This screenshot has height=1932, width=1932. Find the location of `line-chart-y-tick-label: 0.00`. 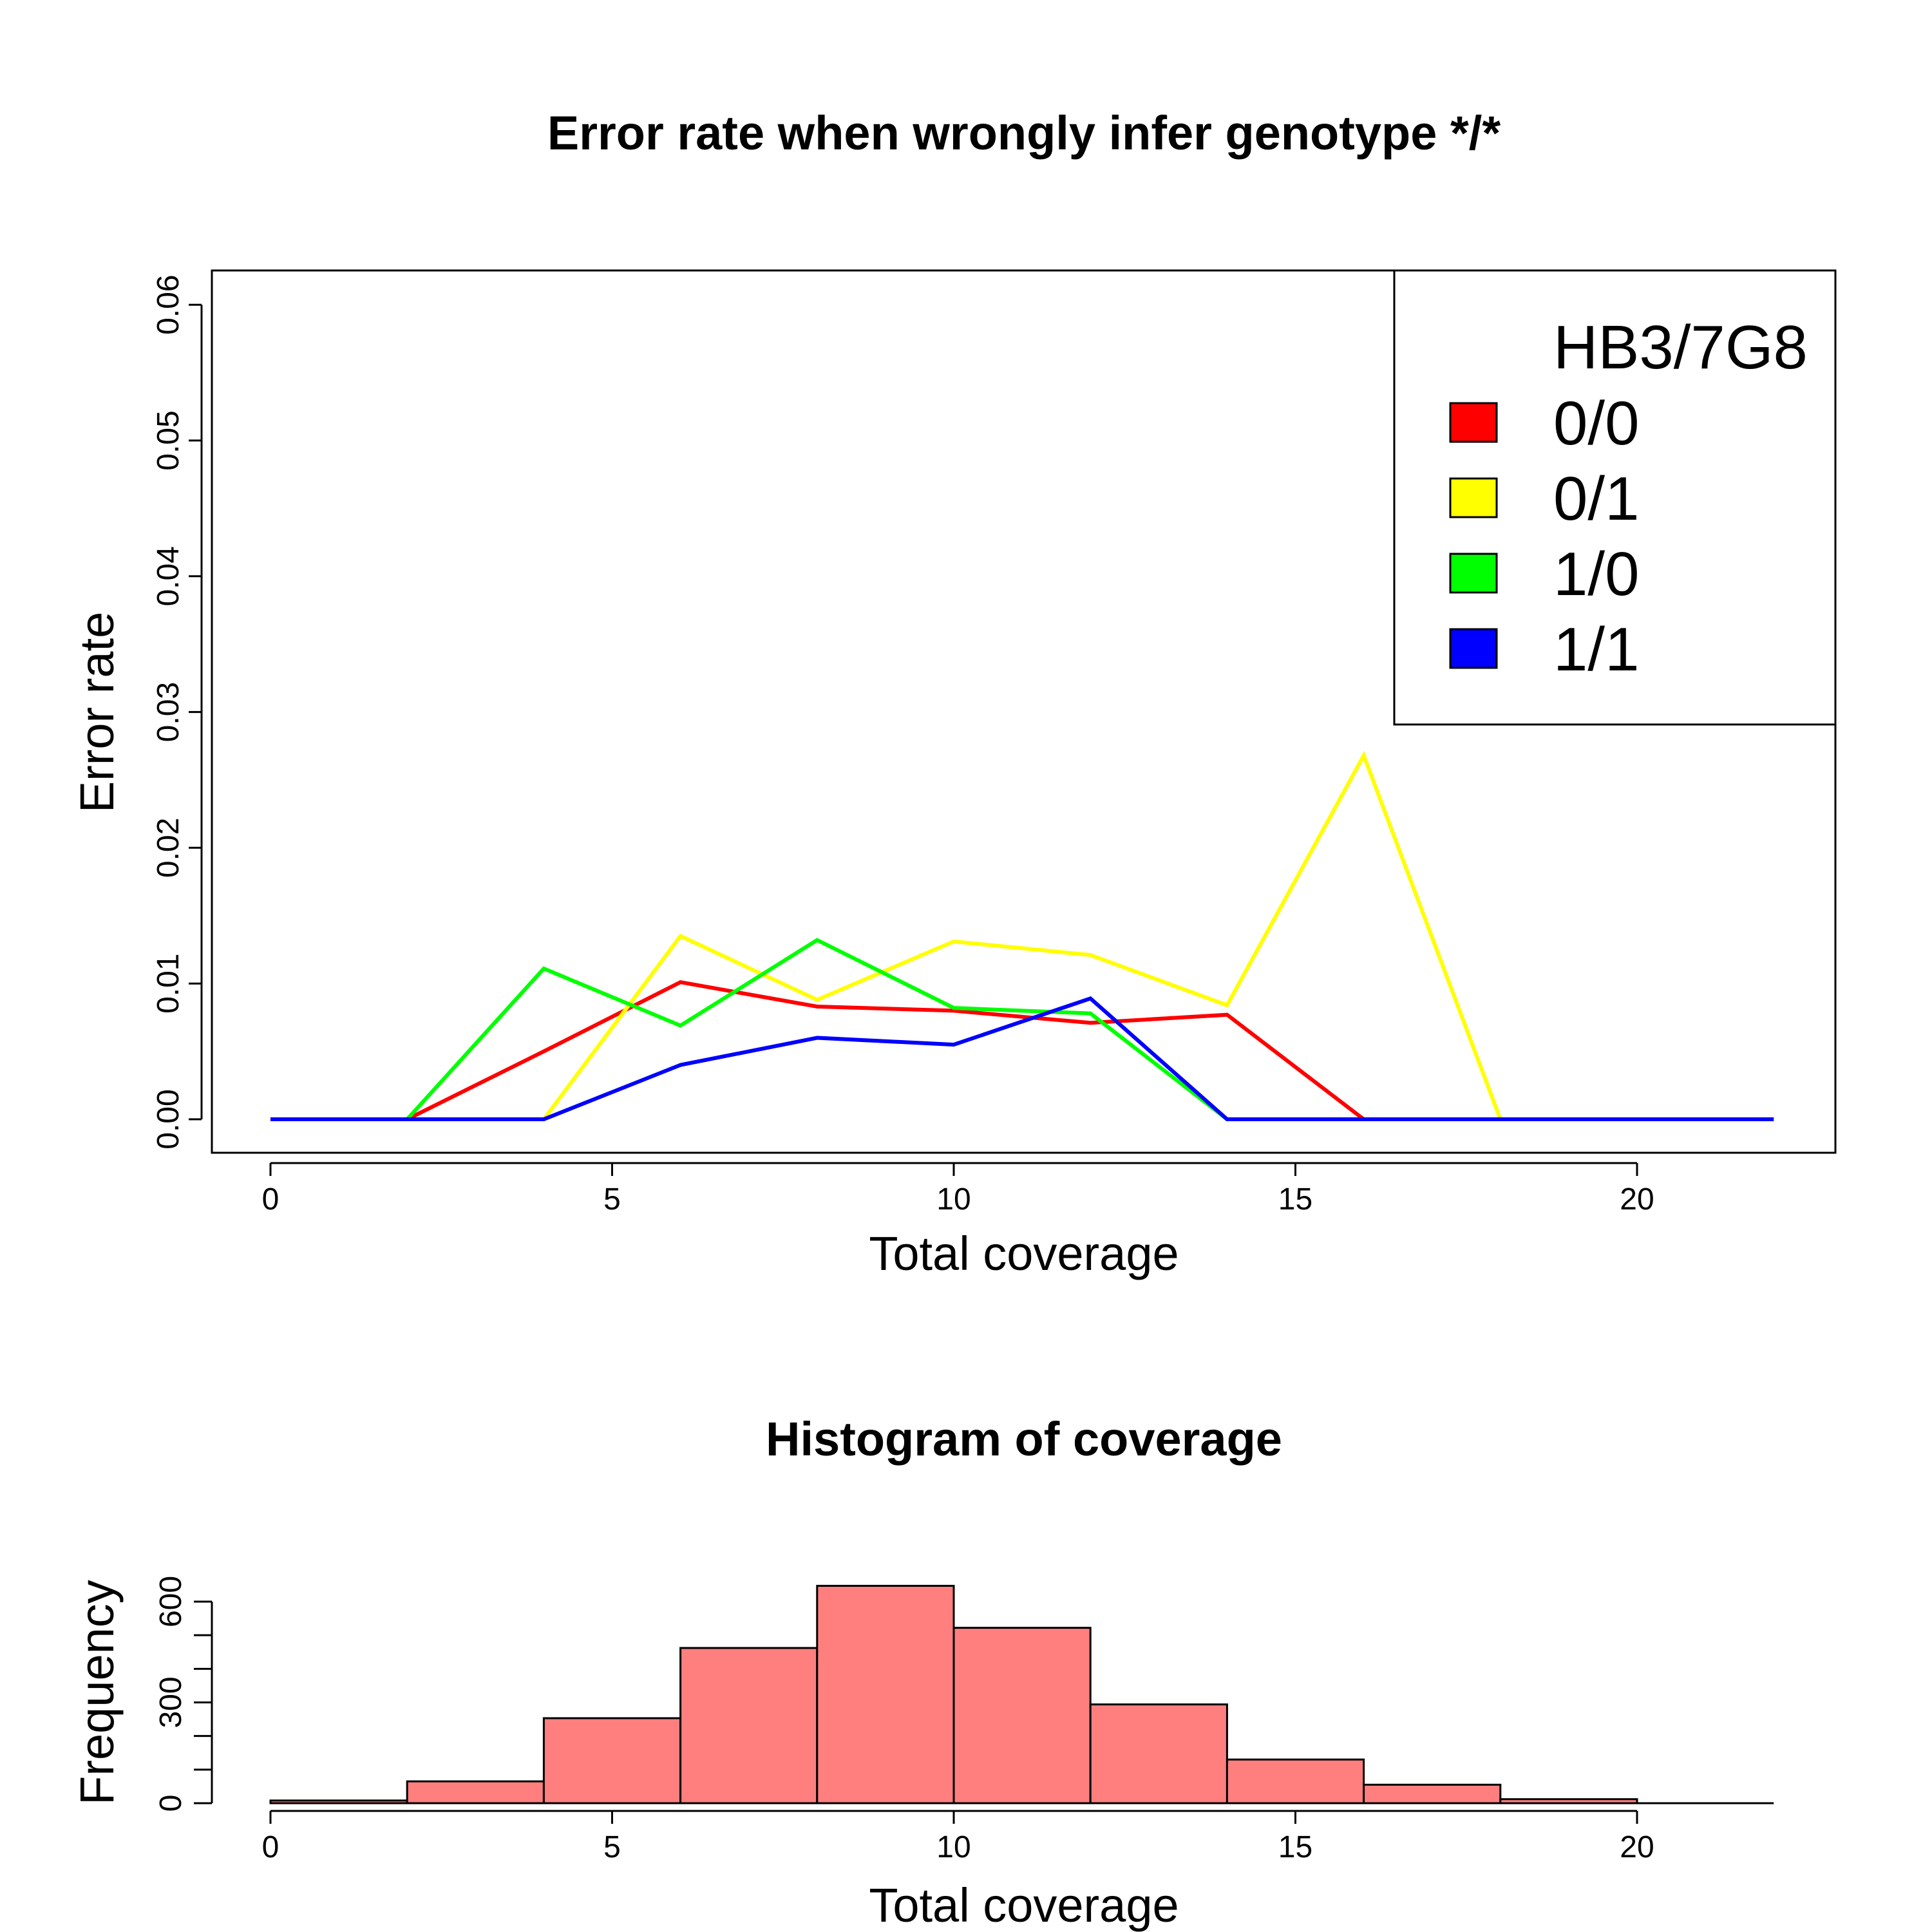

line-chart-y-tick-label: 0.00 is located at coordinates (168, 1119).